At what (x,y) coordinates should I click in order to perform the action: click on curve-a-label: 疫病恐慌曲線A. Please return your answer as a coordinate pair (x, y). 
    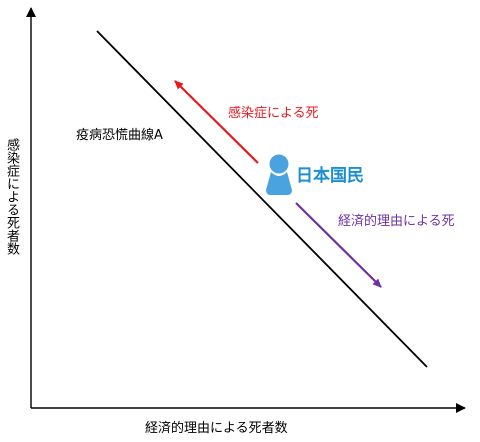
    Looking at the image, I should click on (119, 135).